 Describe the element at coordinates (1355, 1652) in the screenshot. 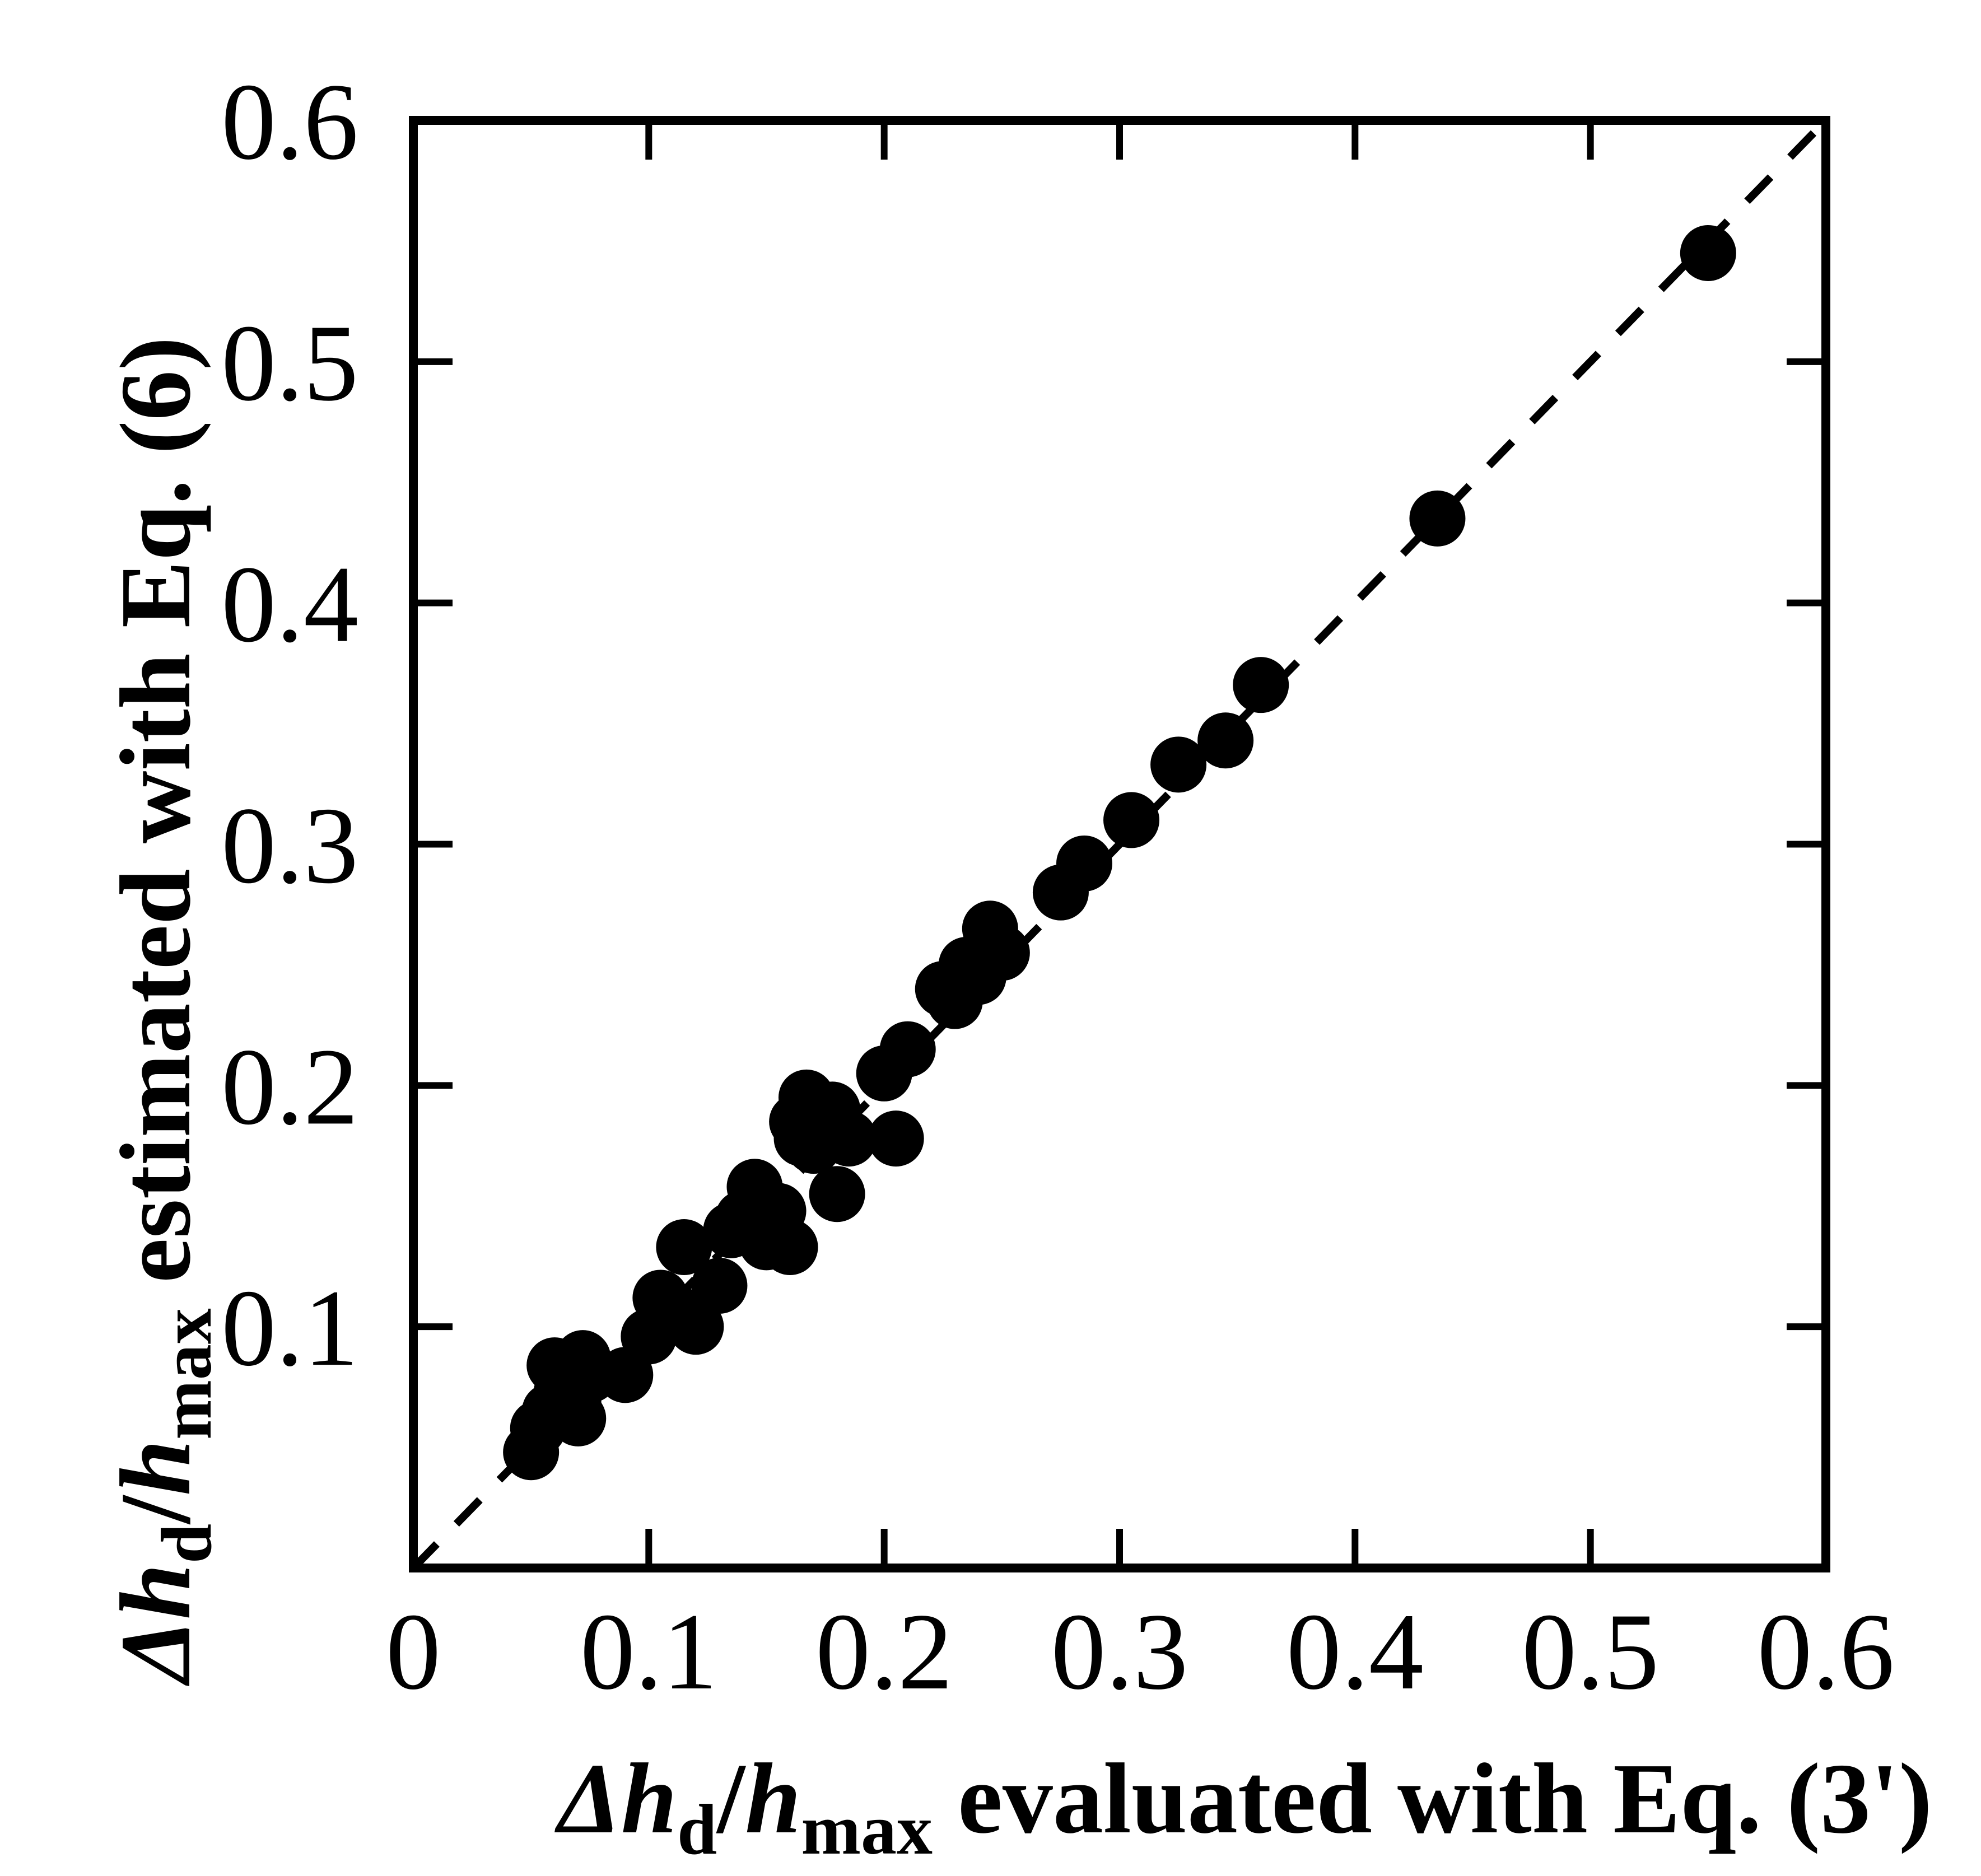

I see `x-tick-label: 0.4` at that location.